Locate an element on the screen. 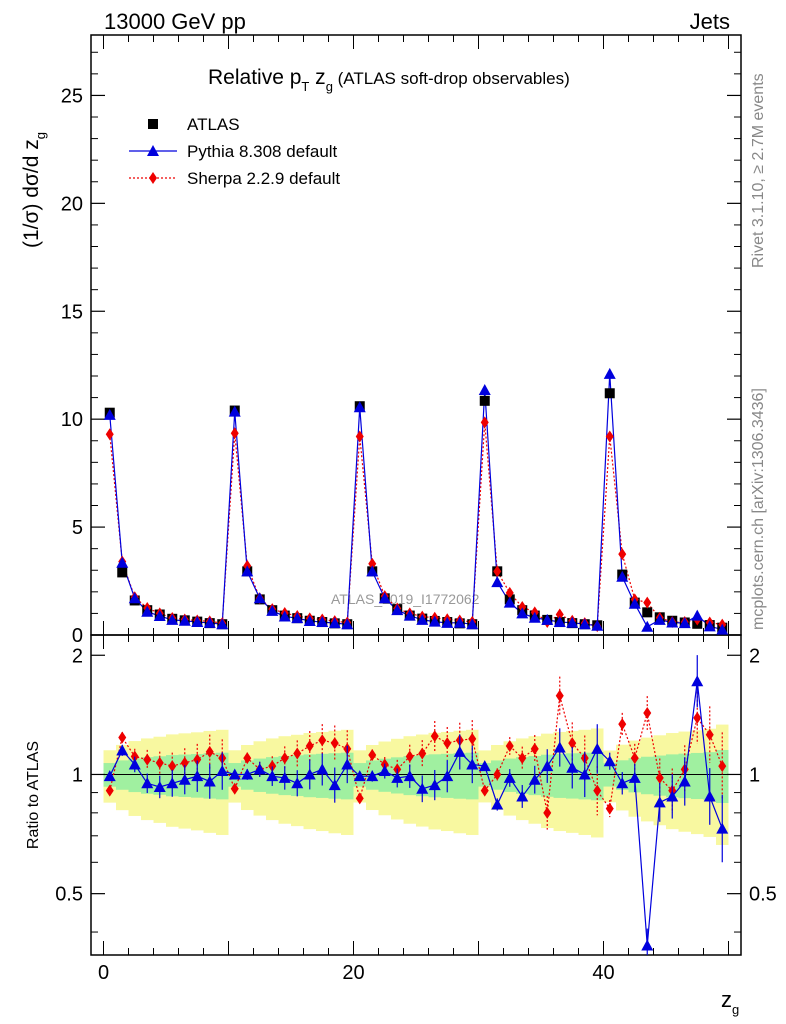 The image size is (786, 1024). y-tick-label: 5 is located at coordinates (77, 528).